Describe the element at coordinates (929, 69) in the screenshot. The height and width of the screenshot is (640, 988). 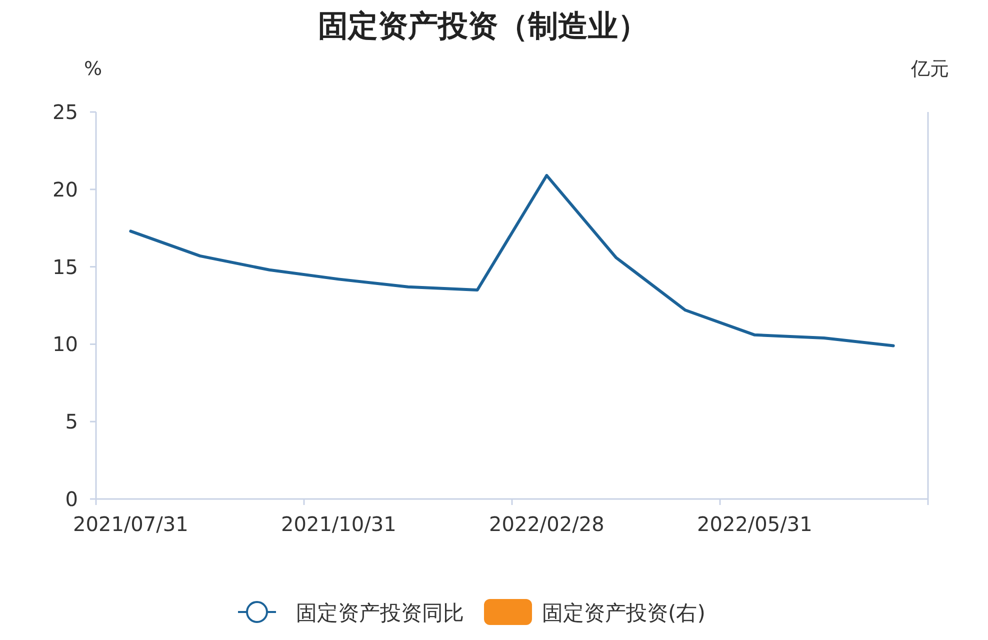
I see `y2-axis-title: 亿元` at that location.